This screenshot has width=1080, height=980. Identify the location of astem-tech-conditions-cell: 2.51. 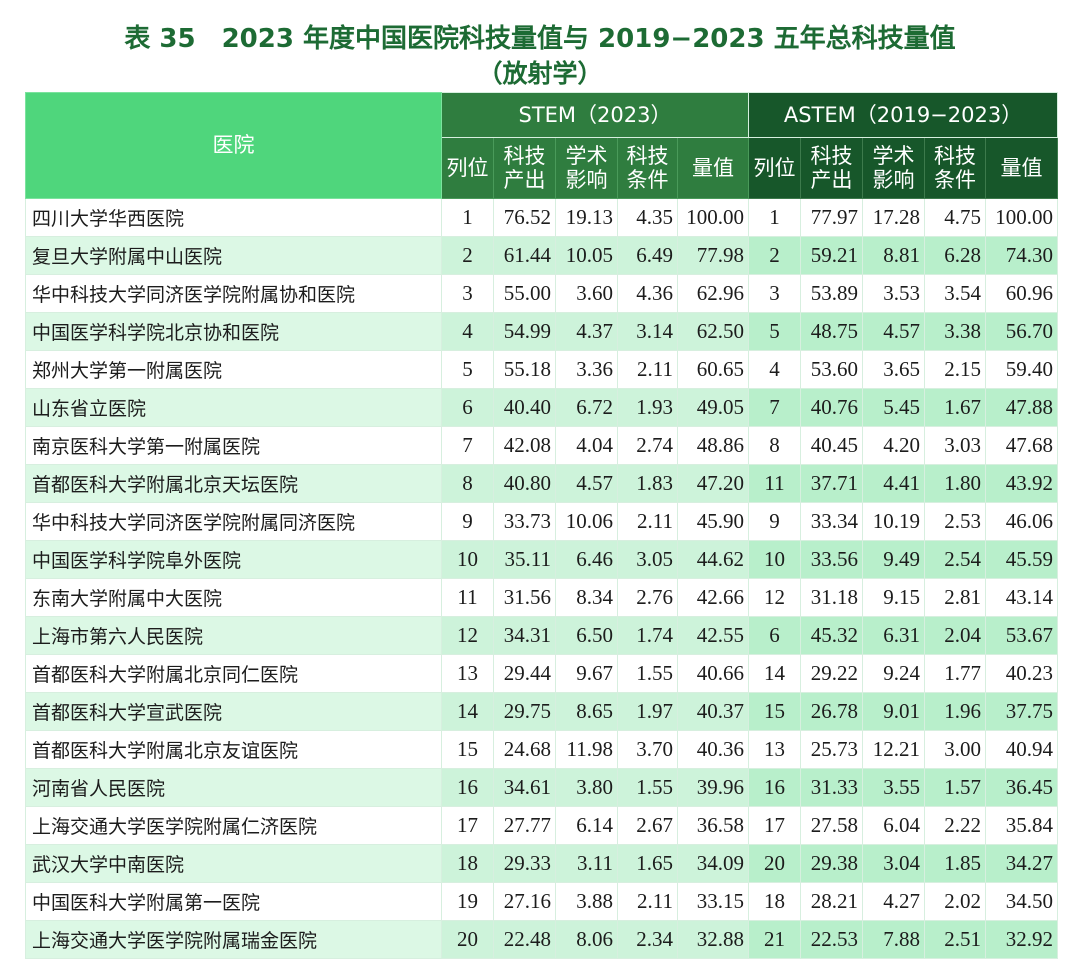
(955, 939).